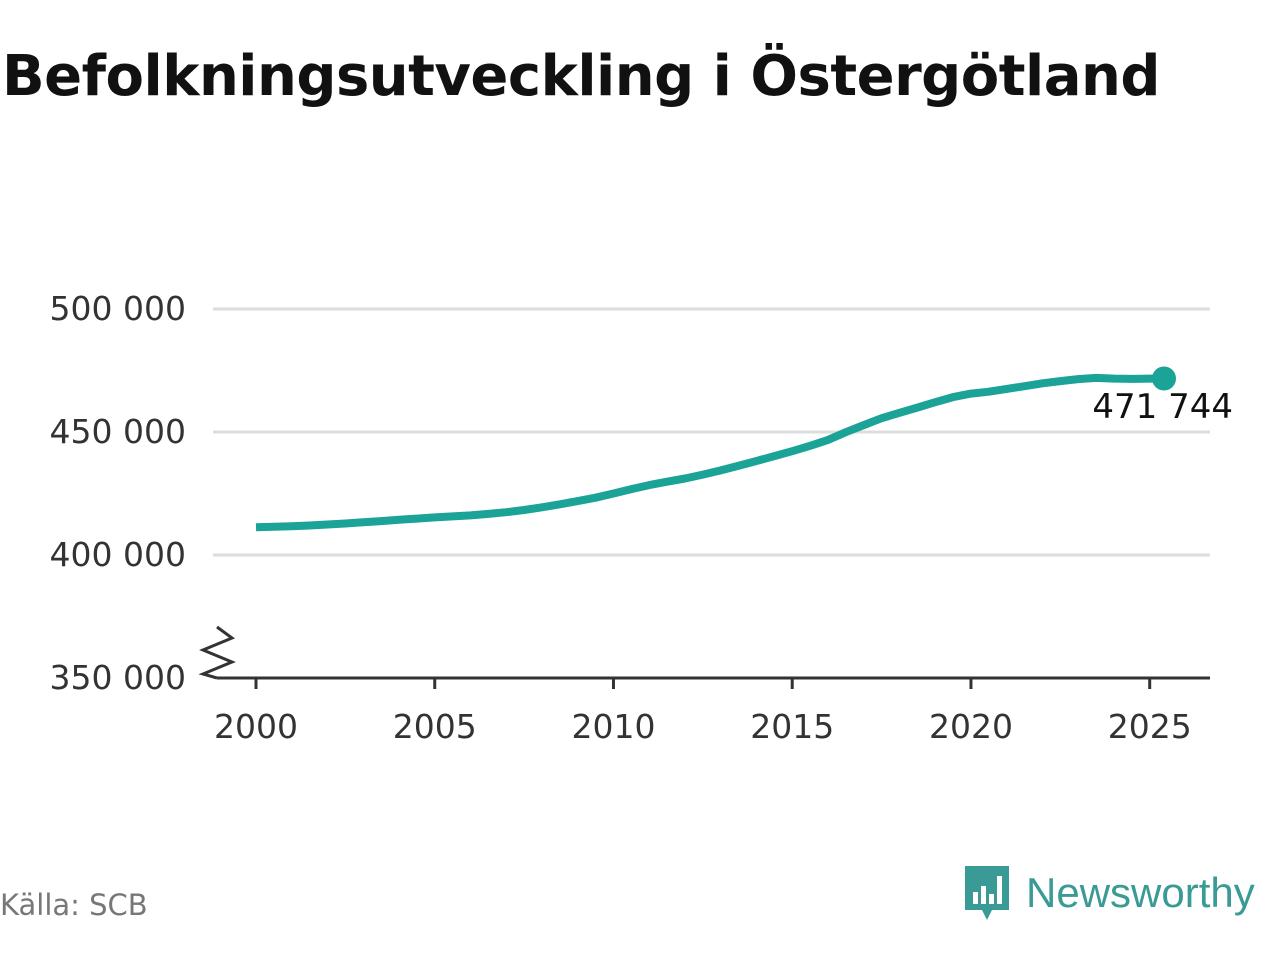  What do you see at coordinates (1164, 378) in the screenshot?
I see `end-point-marker` at bounding box center [1164, 378].